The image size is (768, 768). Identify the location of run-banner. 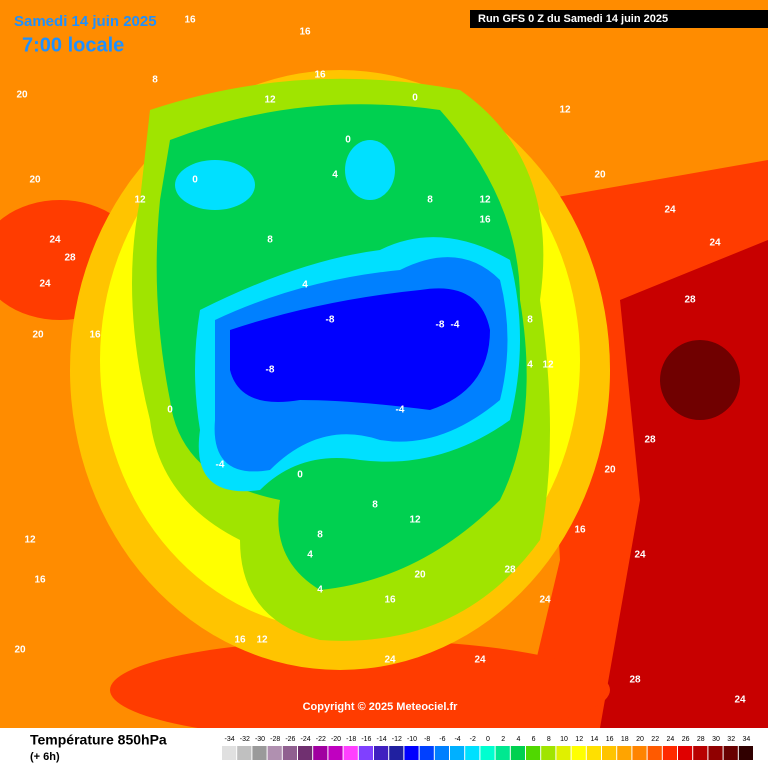
(619, 19).